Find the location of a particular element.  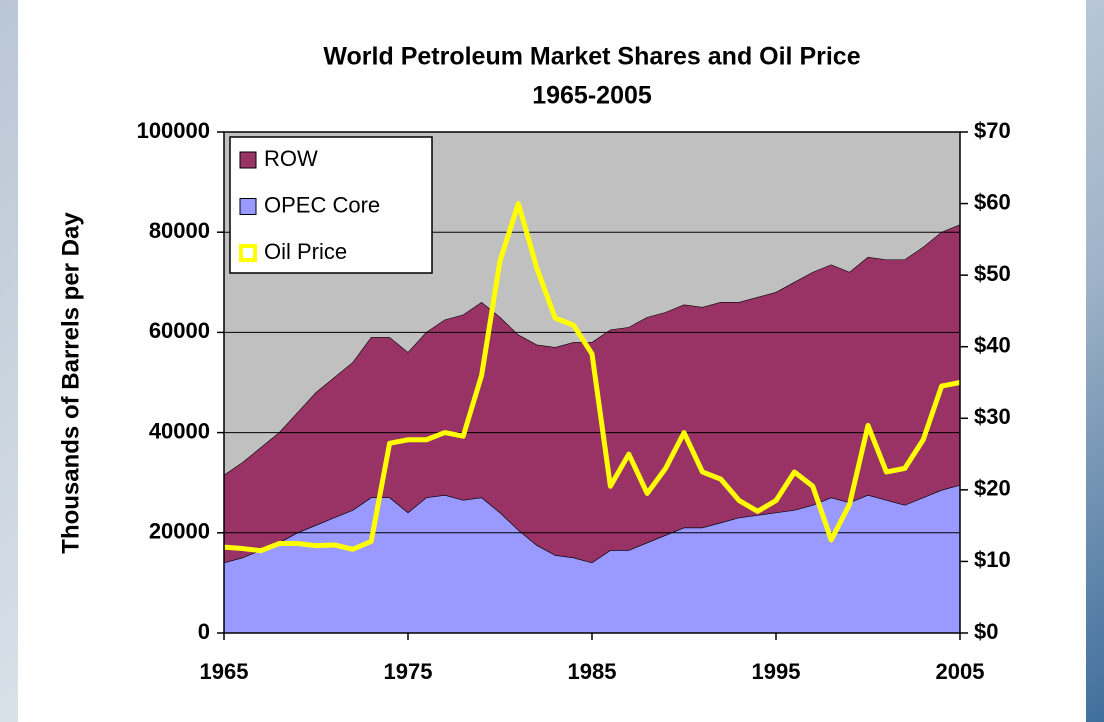

x-tick-label: 1965 is located at coordinates (224, 671).